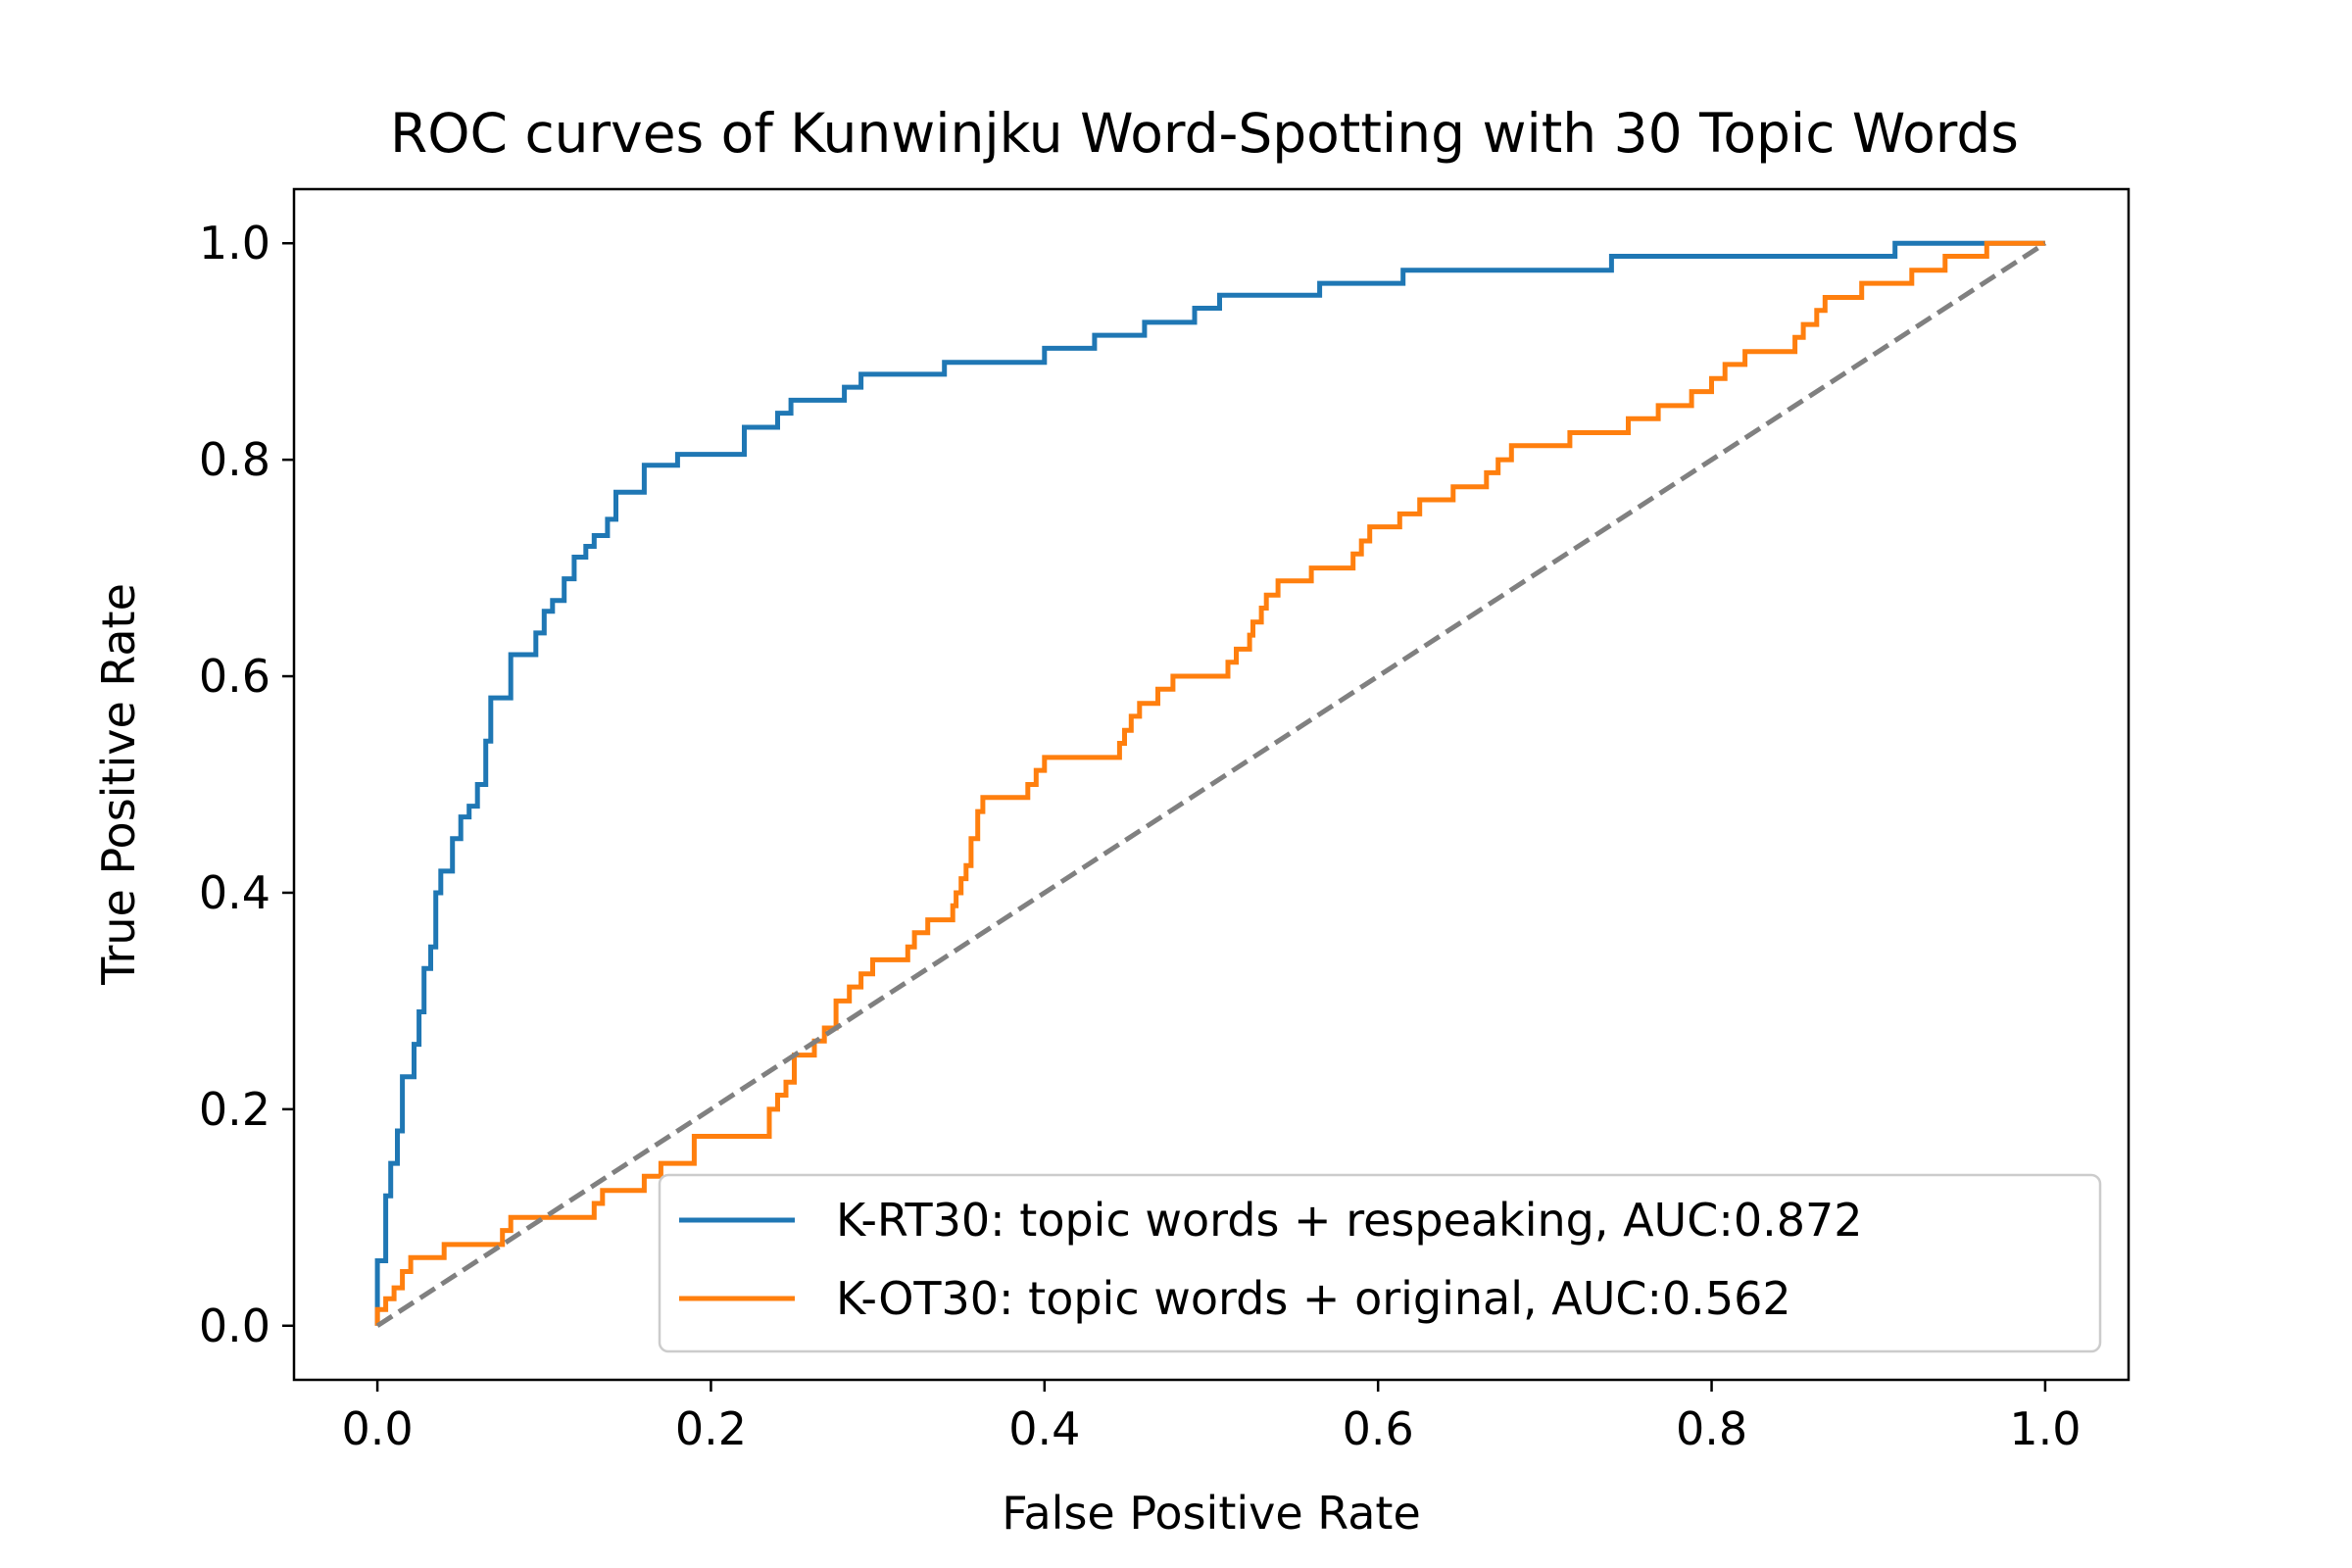 The height and width of the screenshot is (1568, 2352). What do you see at coordinates (246, 784) in the screenshot?
I see `y-axis-ticks: 0.0 0.2 0.4 0.6 0.8 1.0` at bounding box center [246, 784].